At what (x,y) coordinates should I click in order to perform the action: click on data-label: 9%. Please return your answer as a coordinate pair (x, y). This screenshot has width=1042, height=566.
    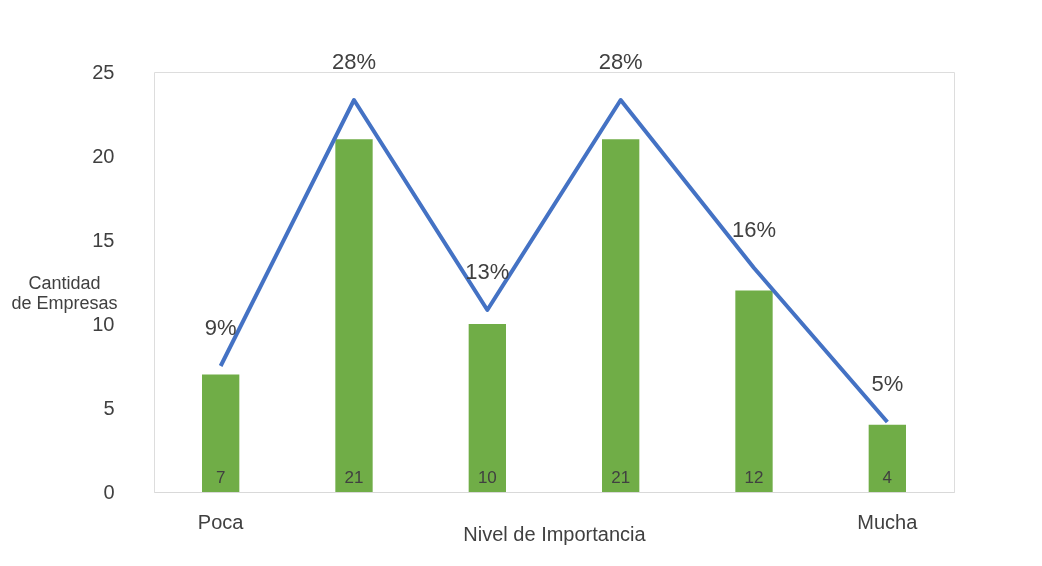
    Looking at the image, I should click on (220, 327).